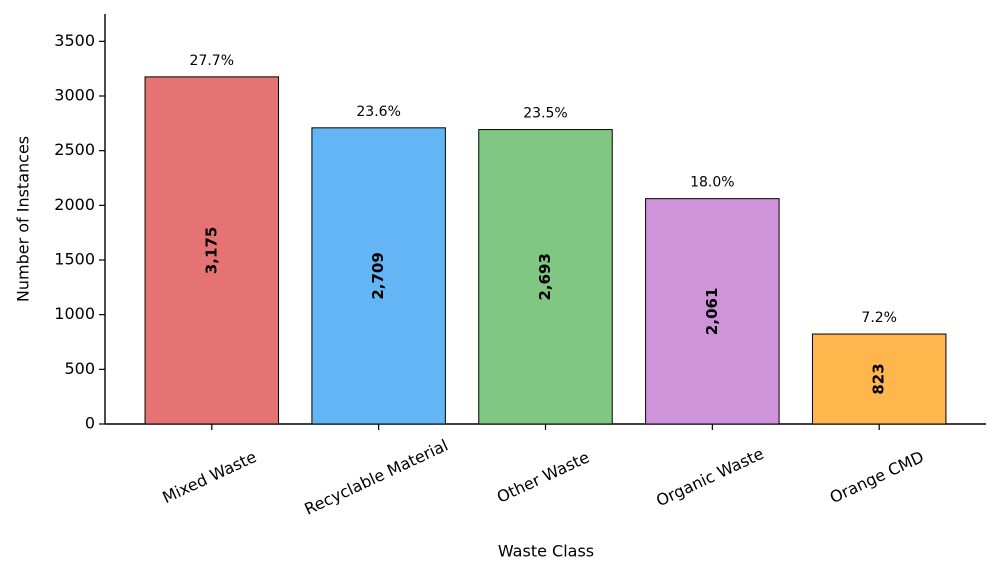 The height and width of the screenshot is (577, 1000). Describe the element at coordinates (378, 112) in the screenshot. I see `percent-label: 23.6%` at that location.